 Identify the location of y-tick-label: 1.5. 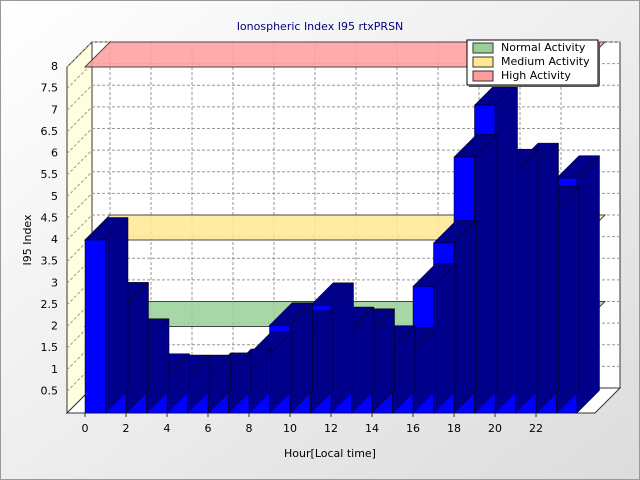
(50, 347).